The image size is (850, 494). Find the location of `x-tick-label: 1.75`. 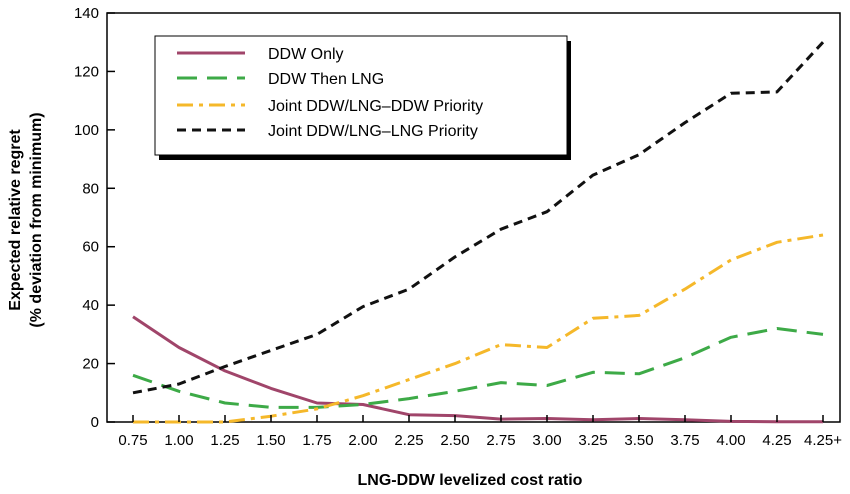

x-tick-label: 1.75 is located at coordinates (316, 440).